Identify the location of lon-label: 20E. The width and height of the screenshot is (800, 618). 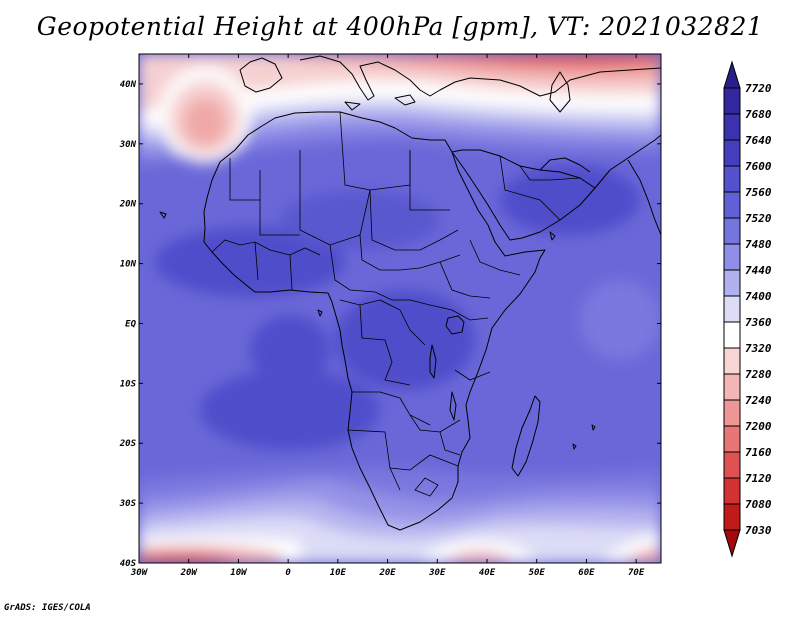
(387, 573).